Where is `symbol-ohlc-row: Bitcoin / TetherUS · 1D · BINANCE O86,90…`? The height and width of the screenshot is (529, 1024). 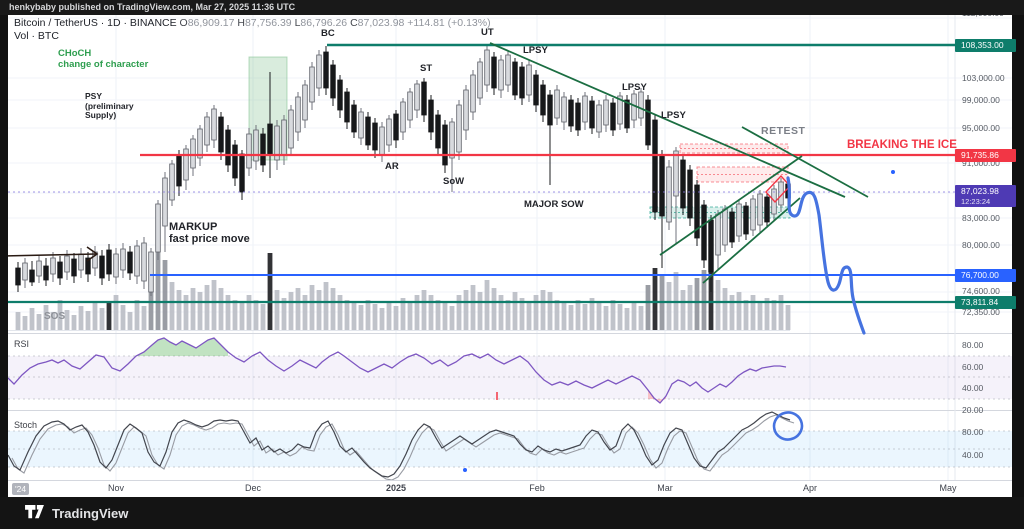 symbol-ohlc-row: Bitcoin / TetherUS · 1D · BINANCE O86,90… is located at coordinates (252, 23).